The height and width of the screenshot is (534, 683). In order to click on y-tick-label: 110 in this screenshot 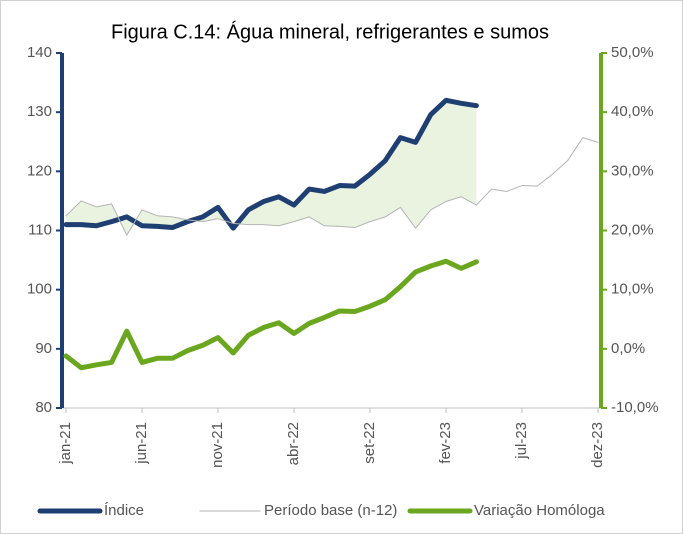, I will do `click(40, 229)`.